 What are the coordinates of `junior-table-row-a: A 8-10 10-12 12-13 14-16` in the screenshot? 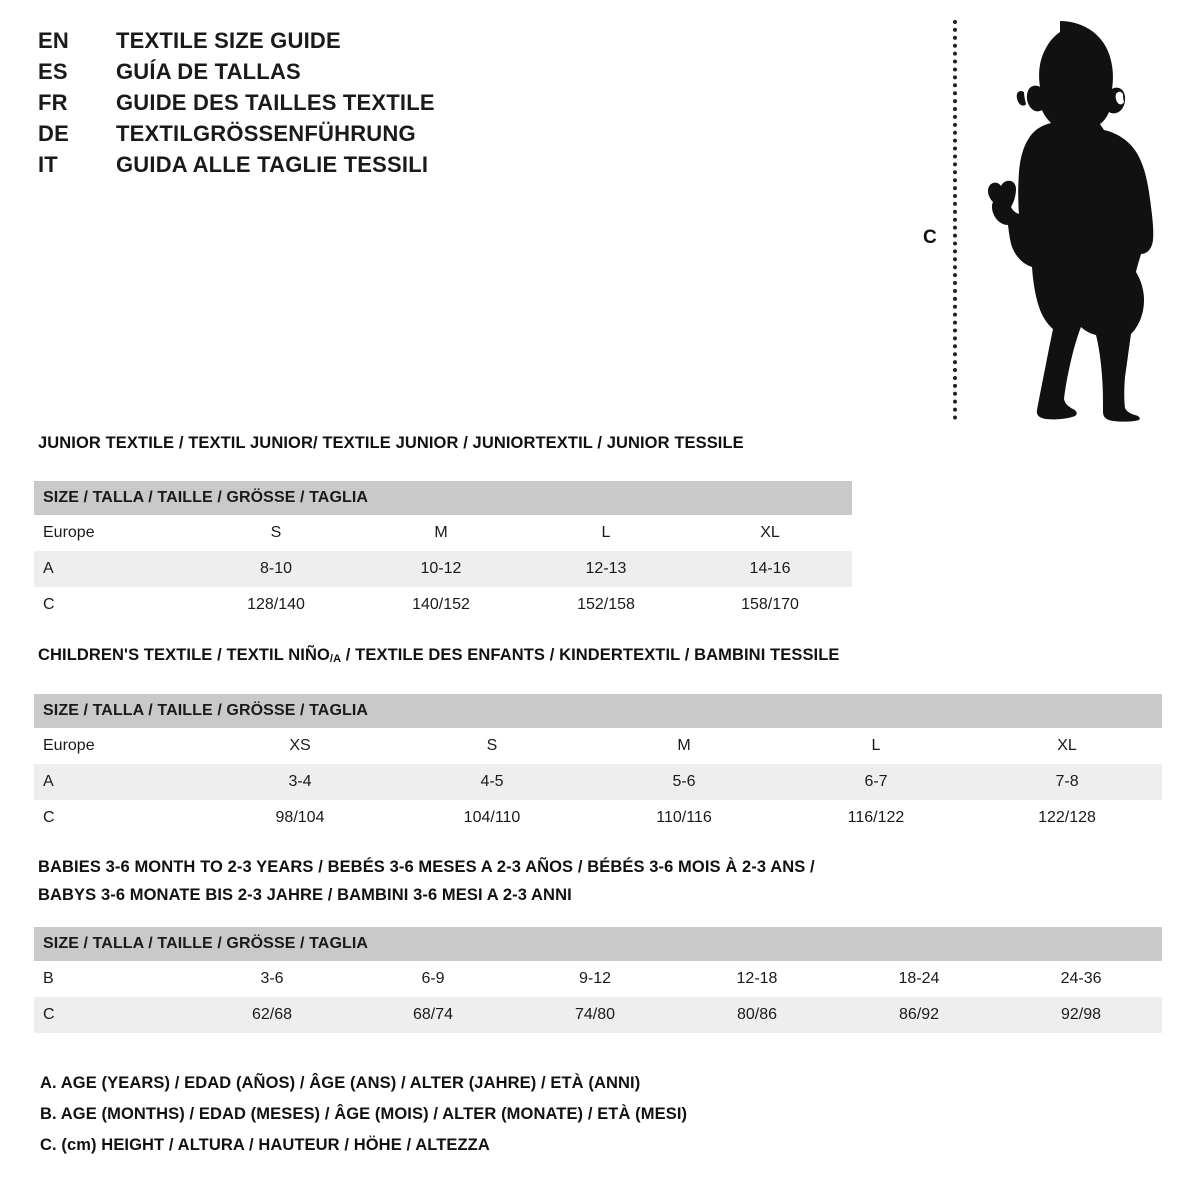 It's located at (443, 569).